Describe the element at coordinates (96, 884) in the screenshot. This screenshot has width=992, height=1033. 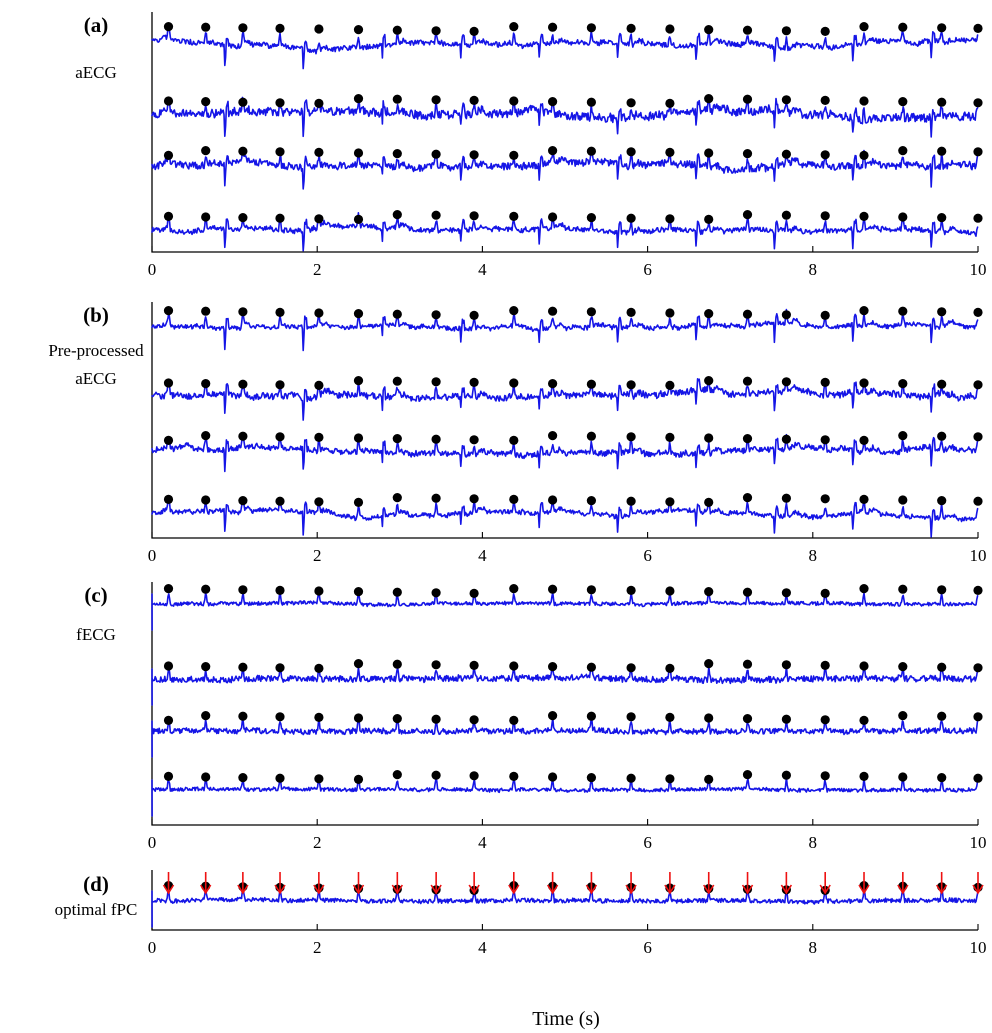
I see `panel-letter: (d)` at that location.